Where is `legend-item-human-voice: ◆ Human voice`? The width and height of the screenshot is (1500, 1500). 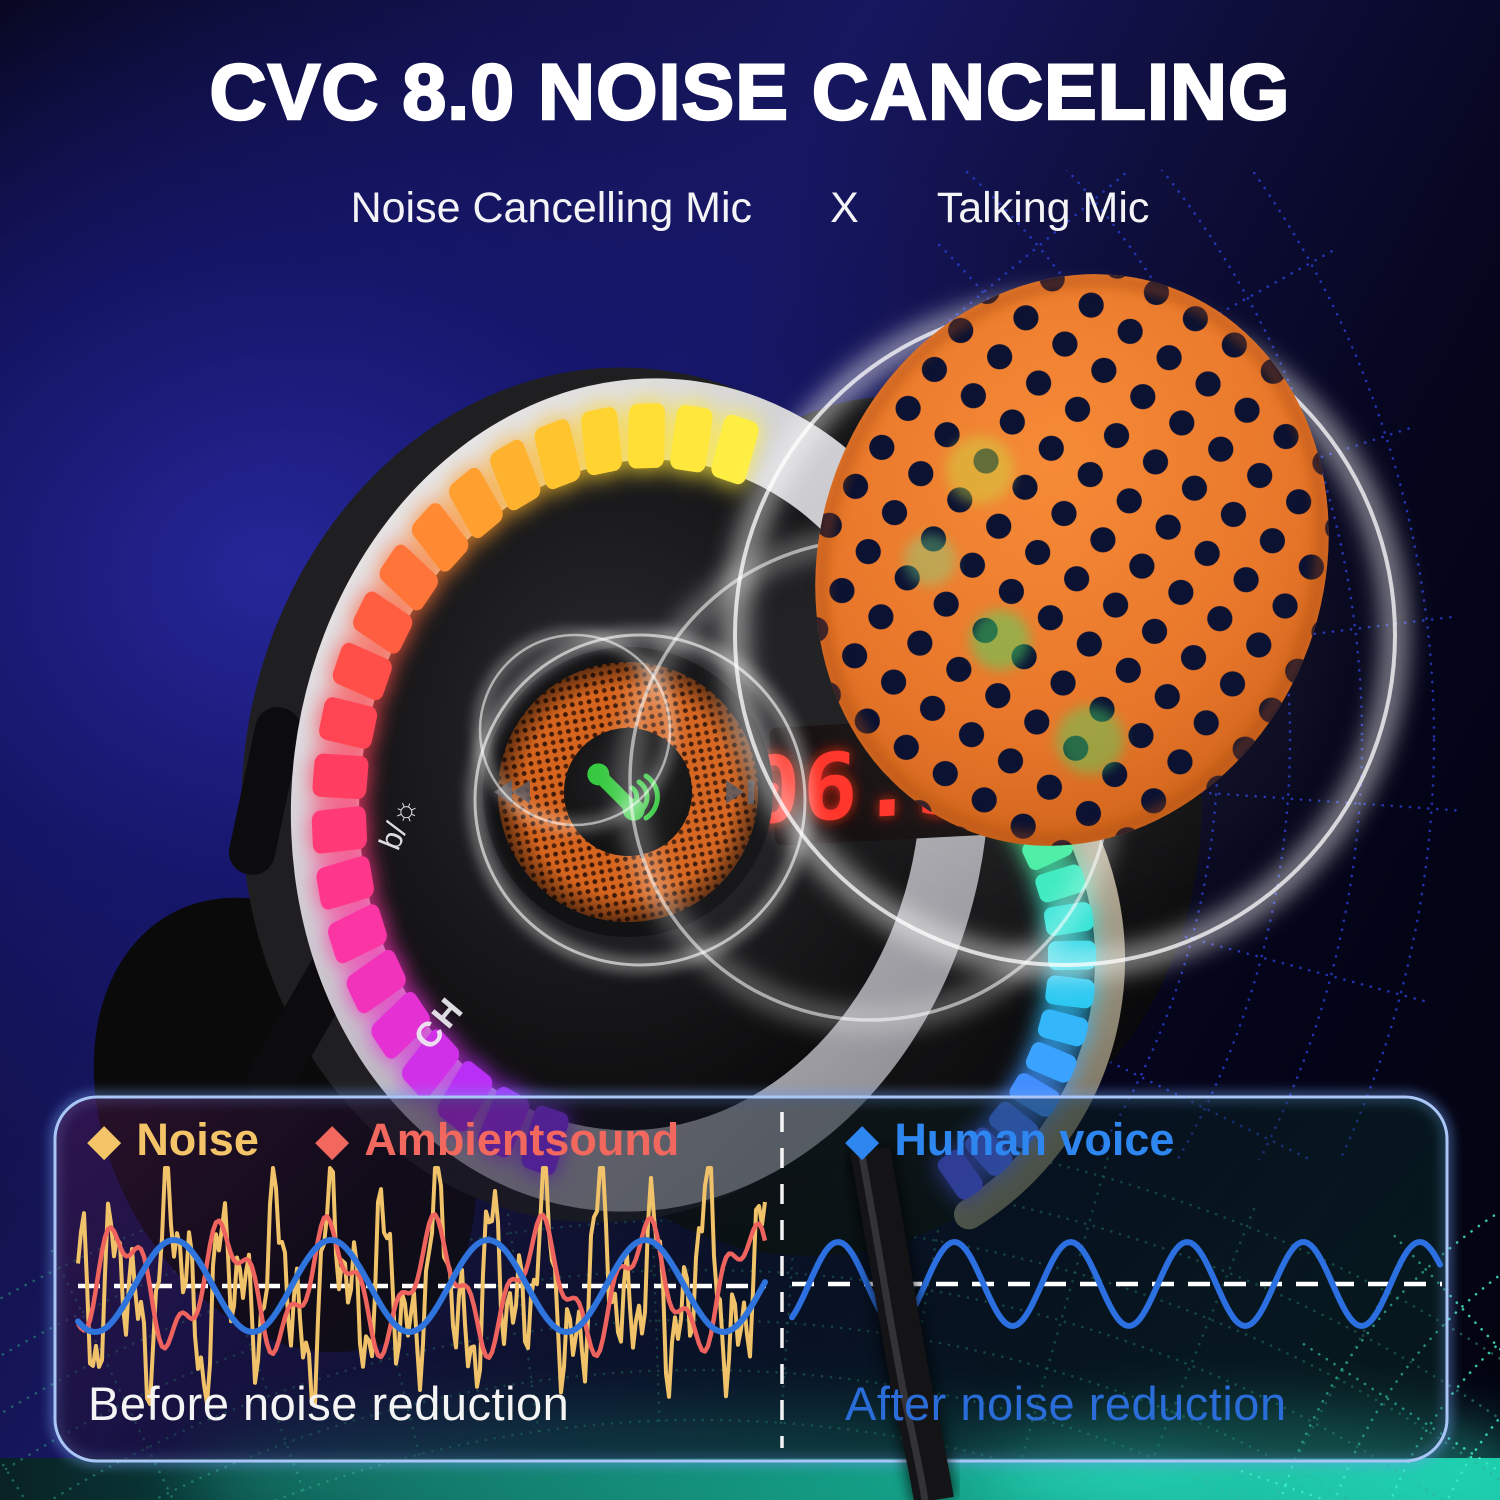
legend-item-human-voice: ◆ Human voice is located at coordinates (1010, 1140).